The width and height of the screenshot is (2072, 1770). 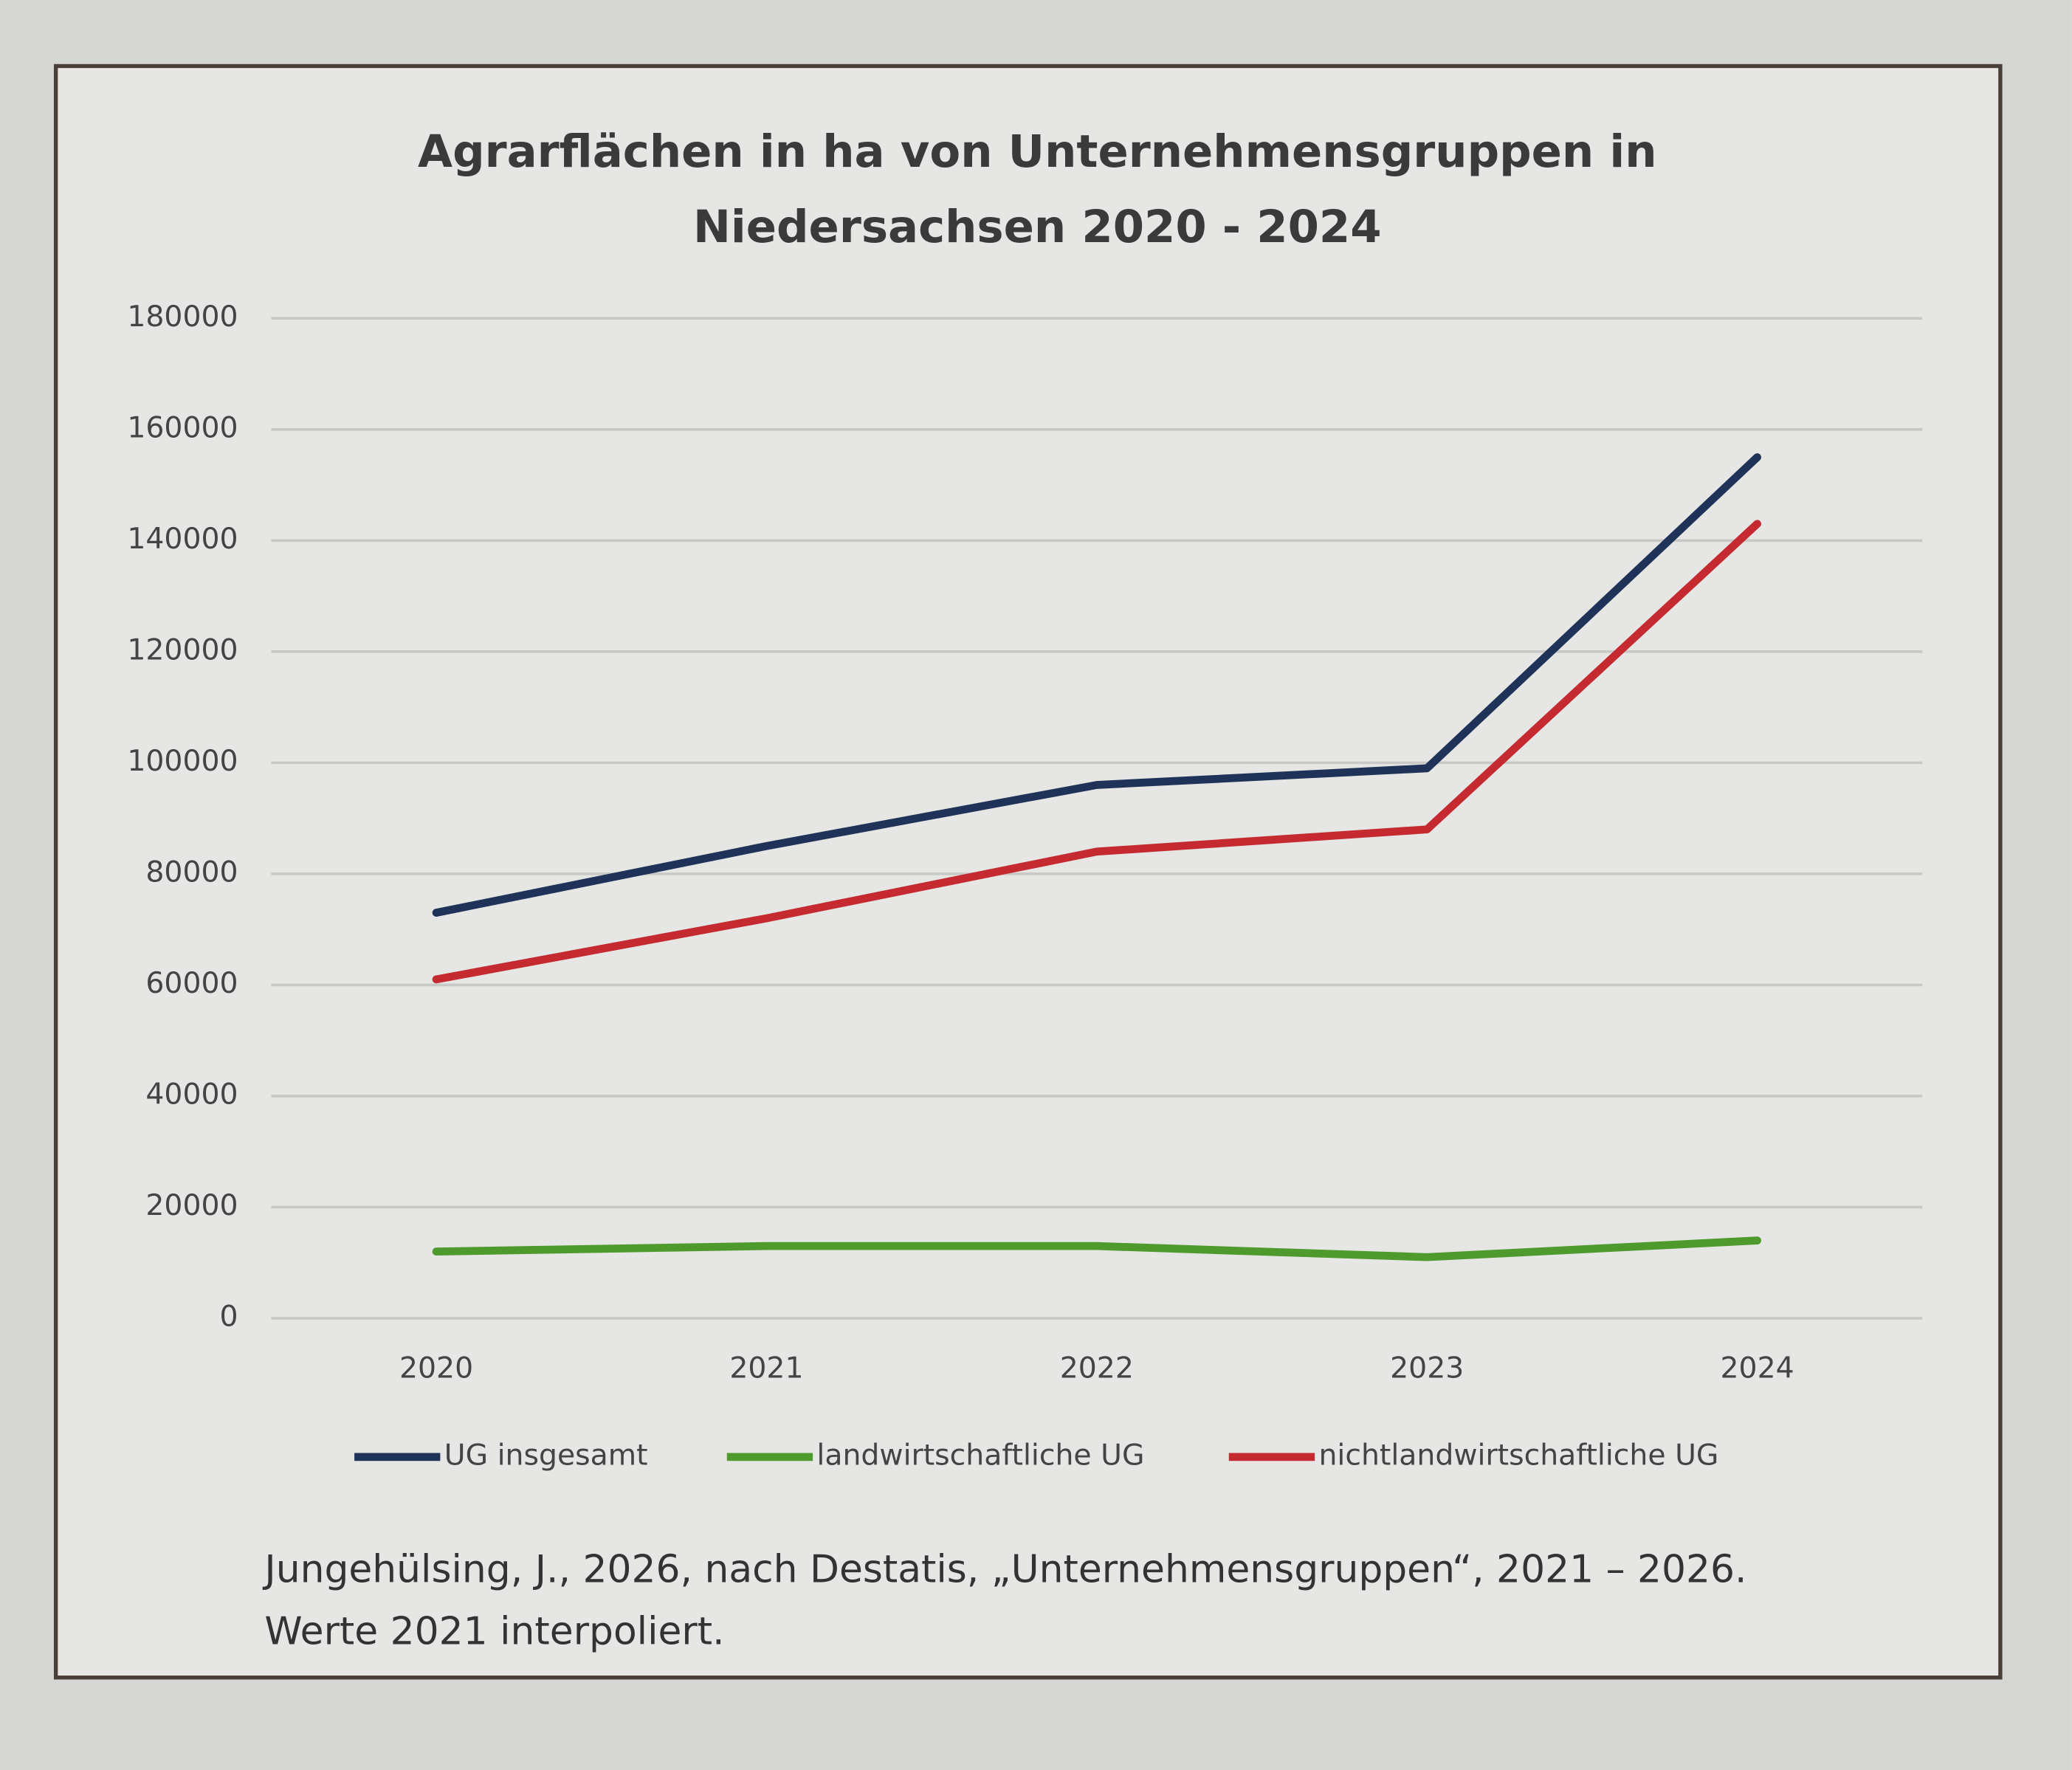 I want to click on legend-label: UG insgesamt, so click(x=546, y=1455).